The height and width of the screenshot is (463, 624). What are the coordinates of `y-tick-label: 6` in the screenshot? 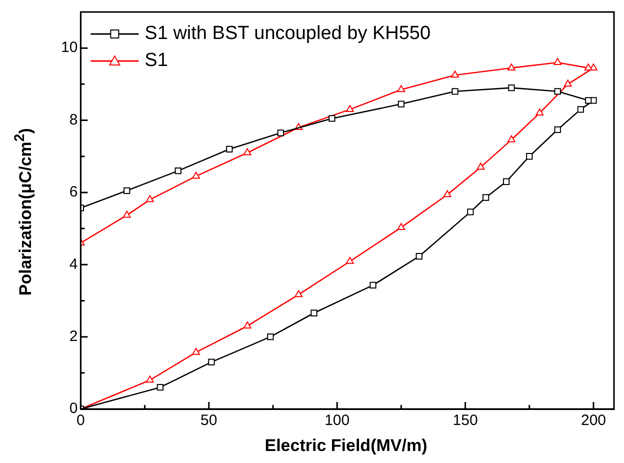 It's located at (73, 192).